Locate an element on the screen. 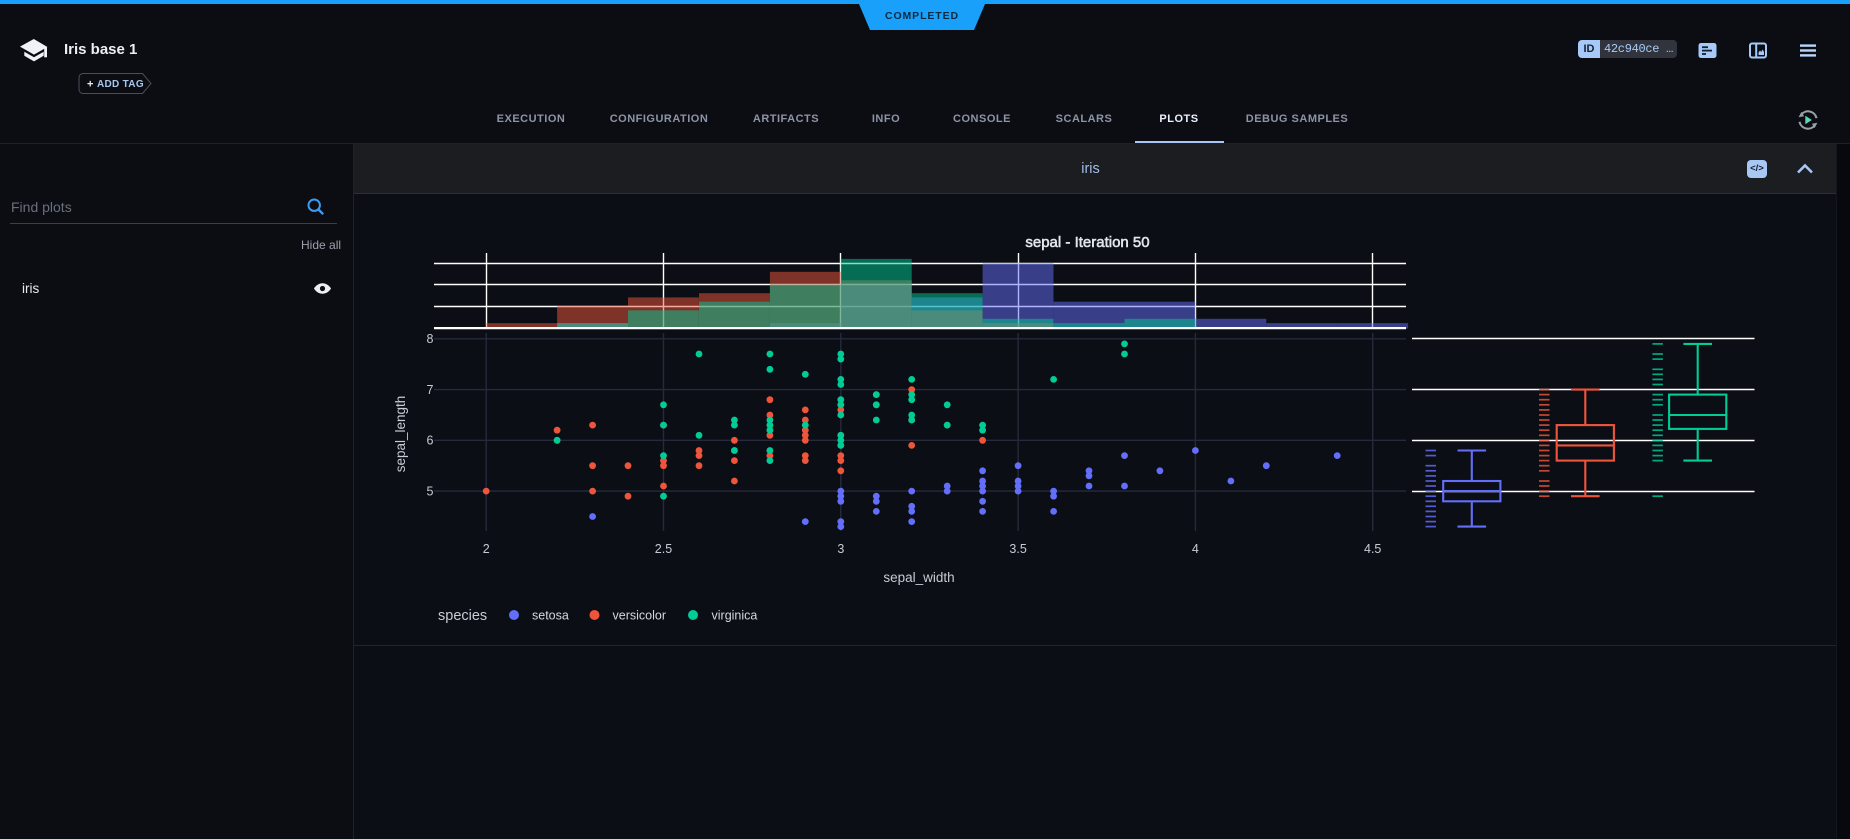 This screenshot has height=839, width=1850. svg-text: 3 is located at coordinates (840, 549).